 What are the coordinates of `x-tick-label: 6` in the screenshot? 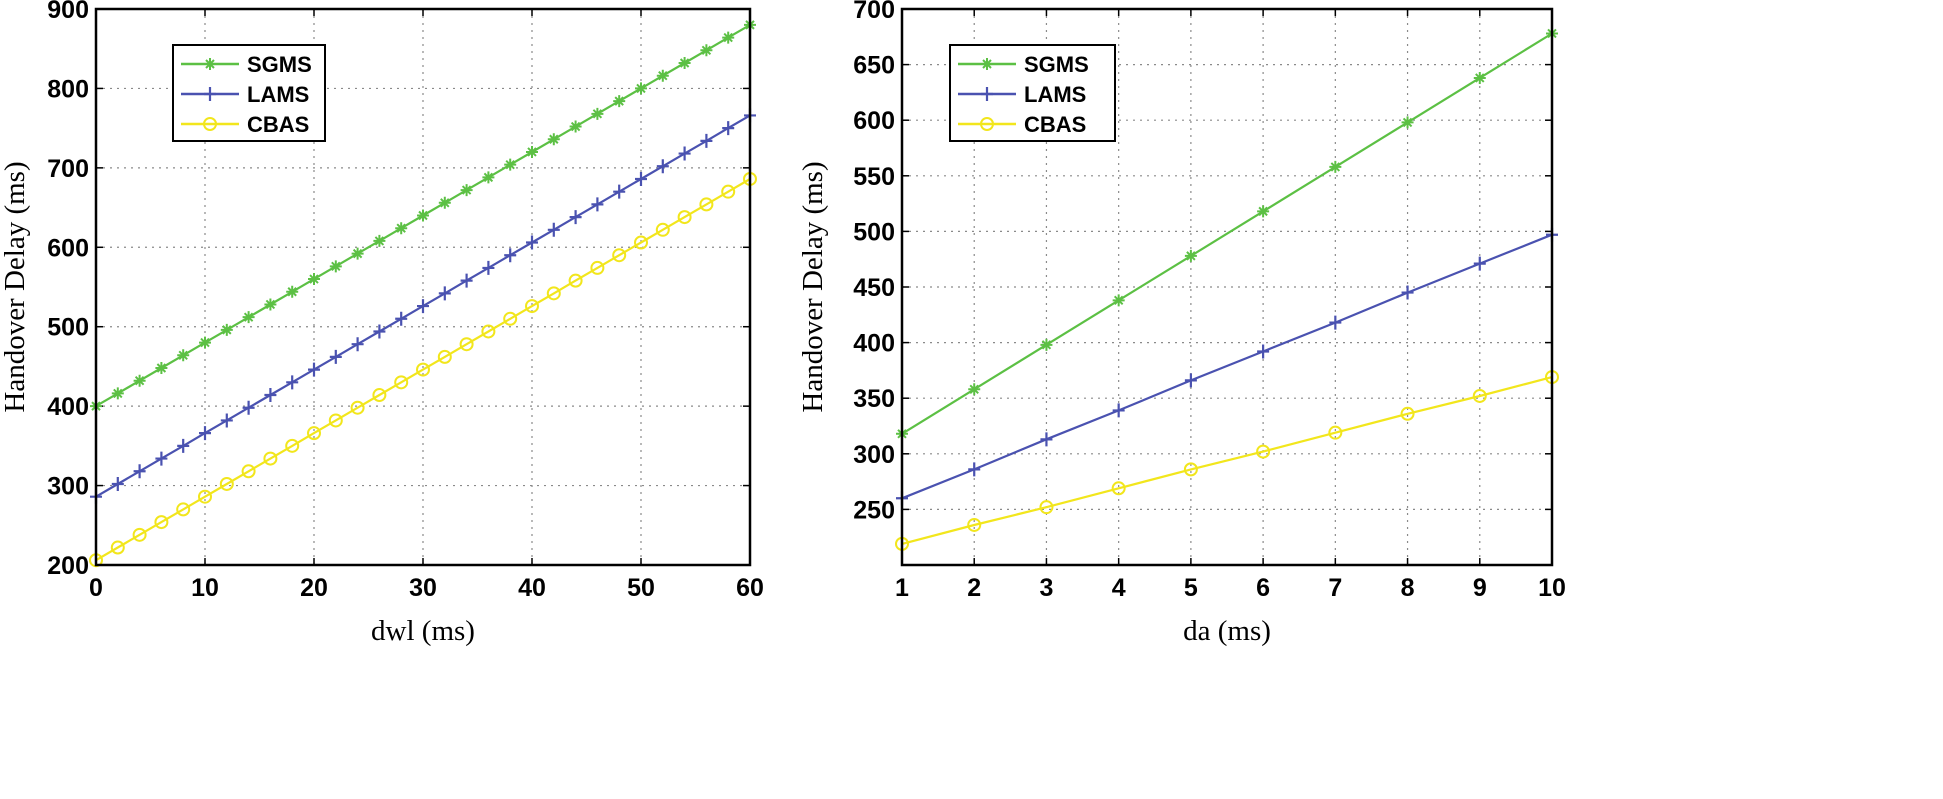 It's located at (1263, 588).